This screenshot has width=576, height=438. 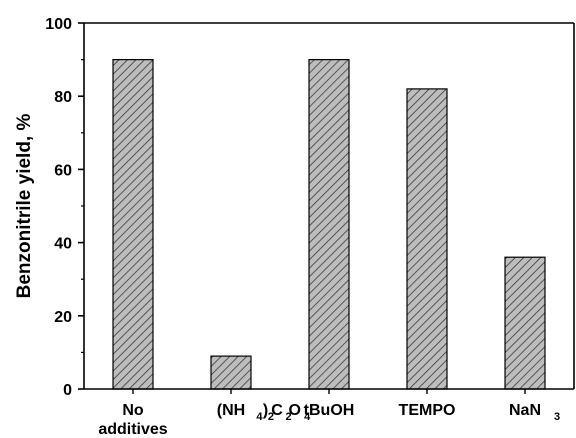 What do you see at coordinates (534, 412) in the screenshot?
I see `x-tick-label: NaN 3` at bounding box center [534, 412].